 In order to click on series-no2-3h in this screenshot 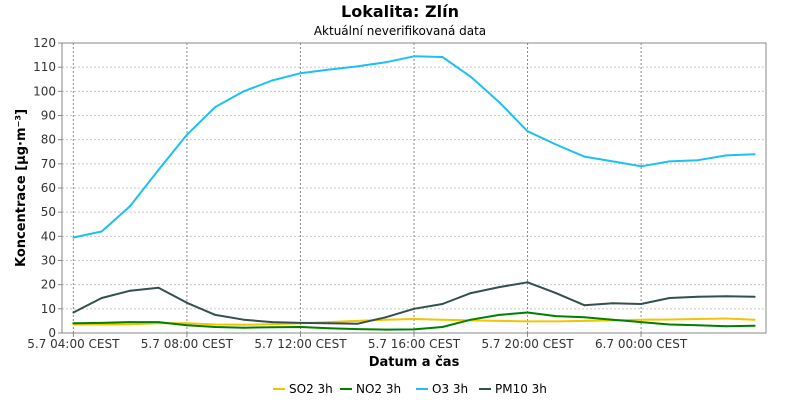, I will do `click(414, 321)`.